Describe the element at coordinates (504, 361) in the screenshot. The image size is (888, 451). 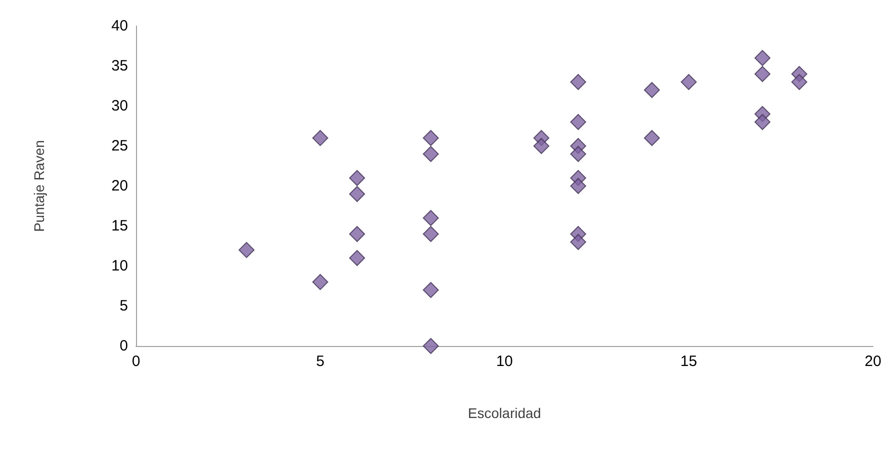
I see `x-tick-label: 10` at that location.